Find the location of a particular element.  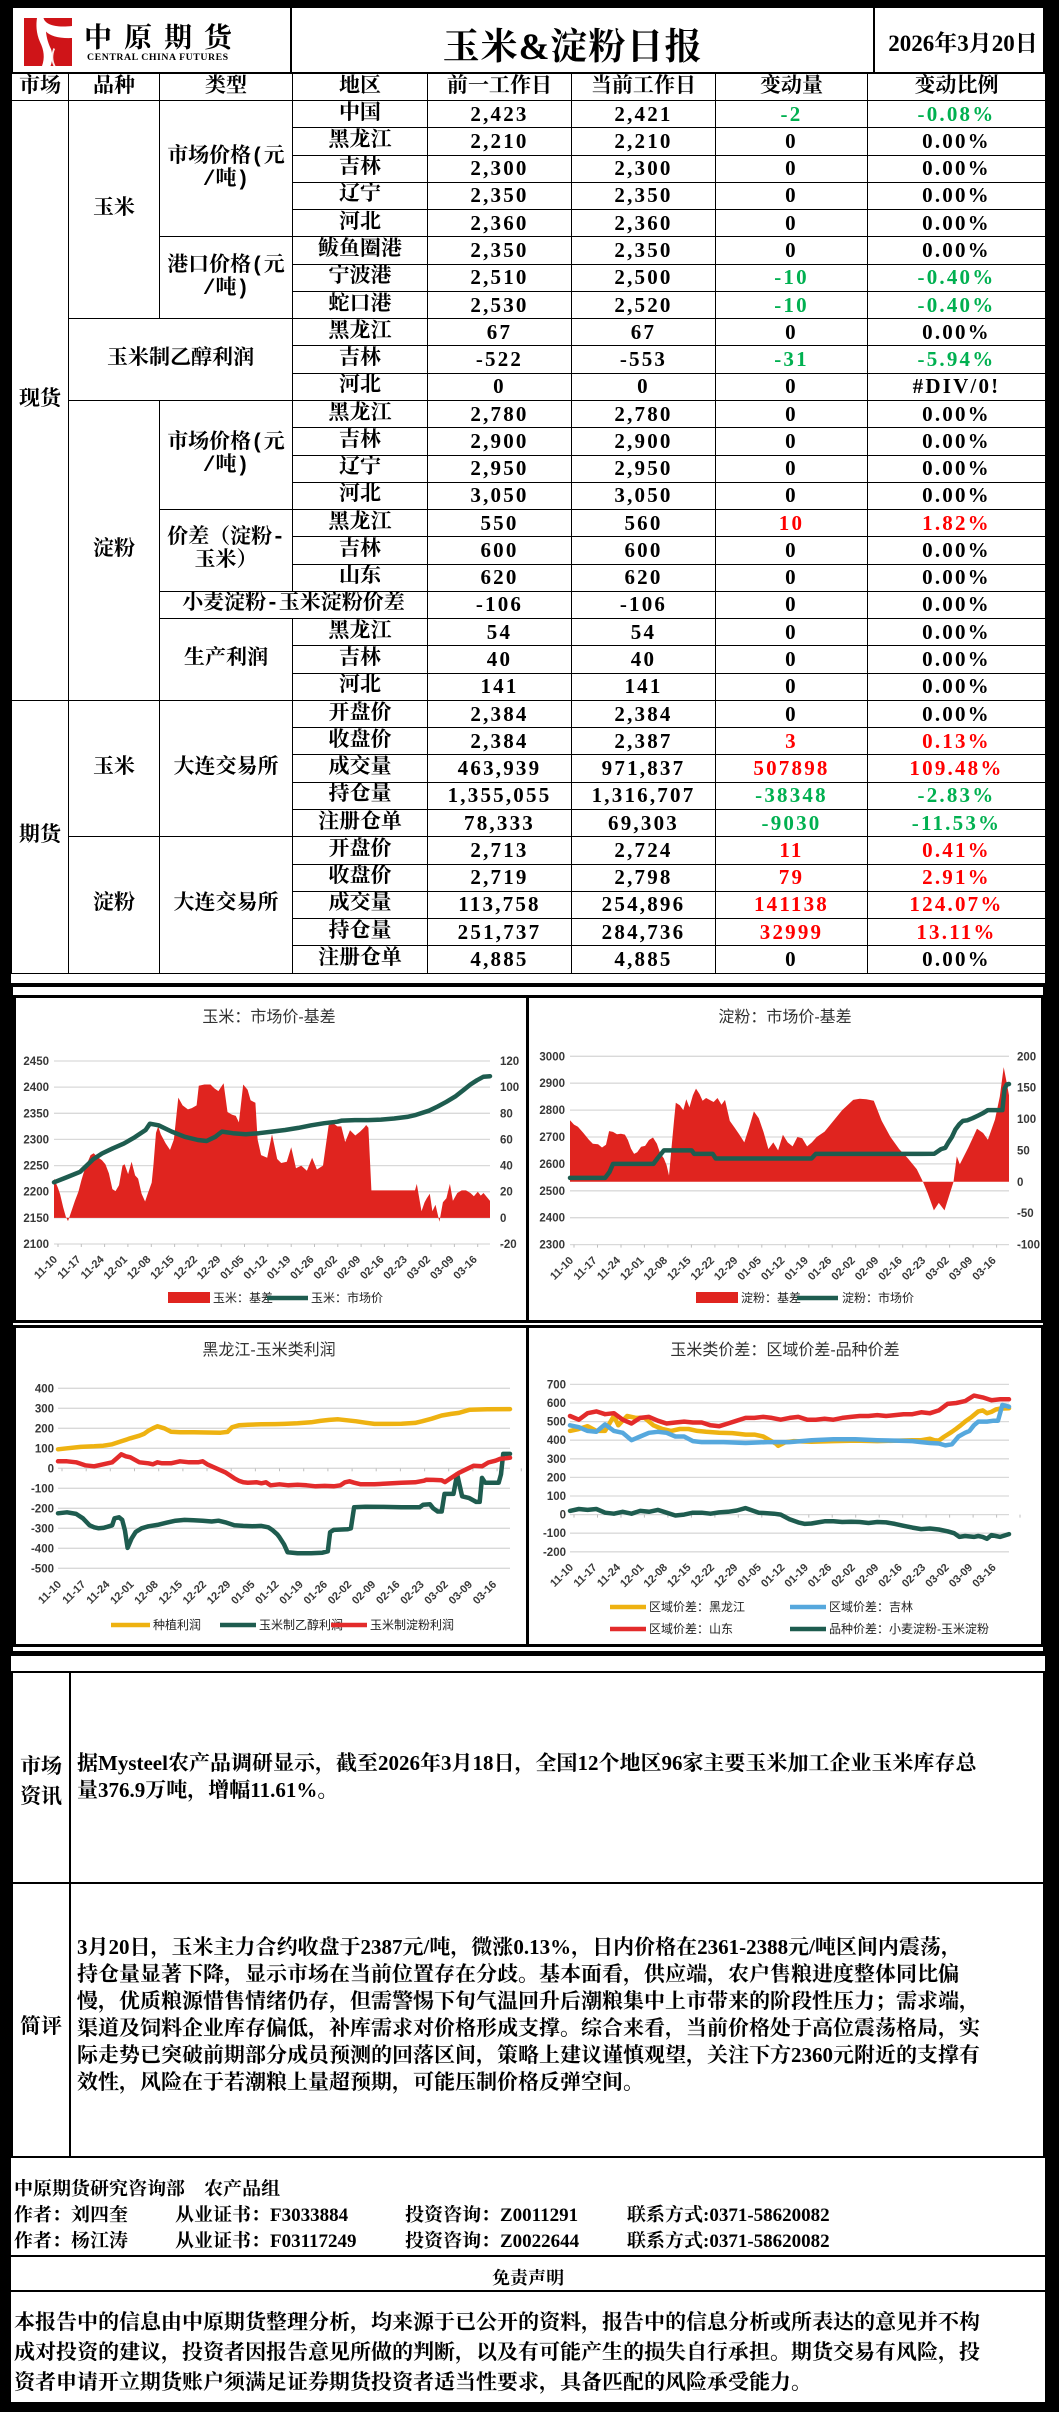

svg-text: 0 is located at coordinates (503, 1219).